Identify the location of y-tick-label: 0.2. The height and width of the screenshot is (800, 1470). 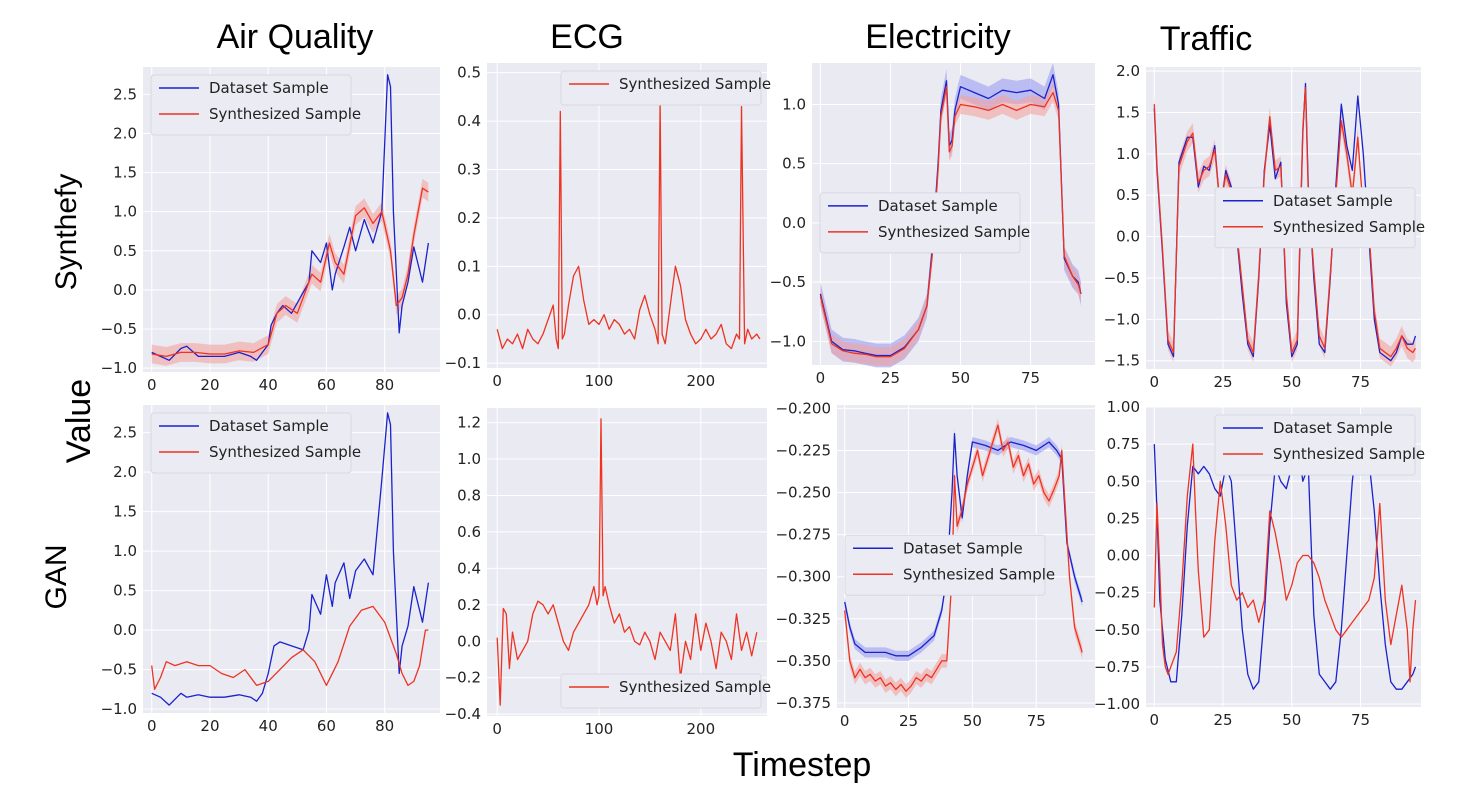
(469, 218).